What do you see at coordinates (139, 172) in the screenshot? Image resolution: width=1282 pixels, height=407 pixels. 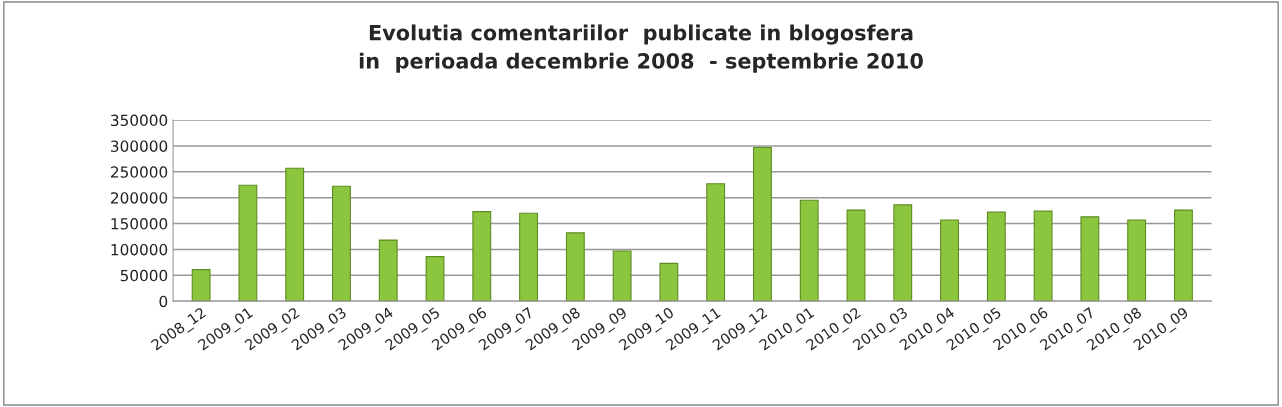 I see `y-tick-label: 250000` at bounding box center [139, 172].